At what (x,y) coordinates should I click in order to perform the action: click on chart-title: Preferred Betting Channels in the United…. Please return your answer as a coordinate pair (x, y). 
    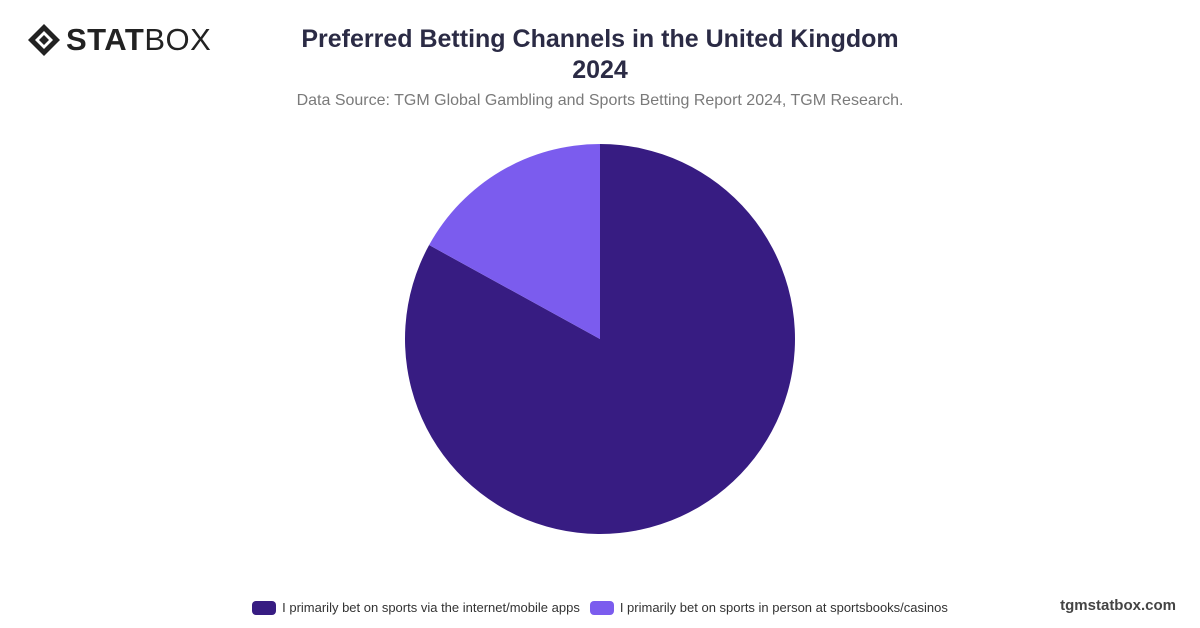
    Looking at the image, I should click on (600, 54).